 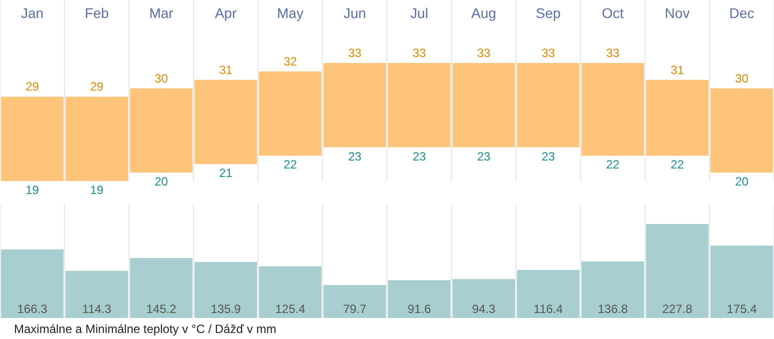 I want to click on data-label: 145.2, so click(x=161, y=309).